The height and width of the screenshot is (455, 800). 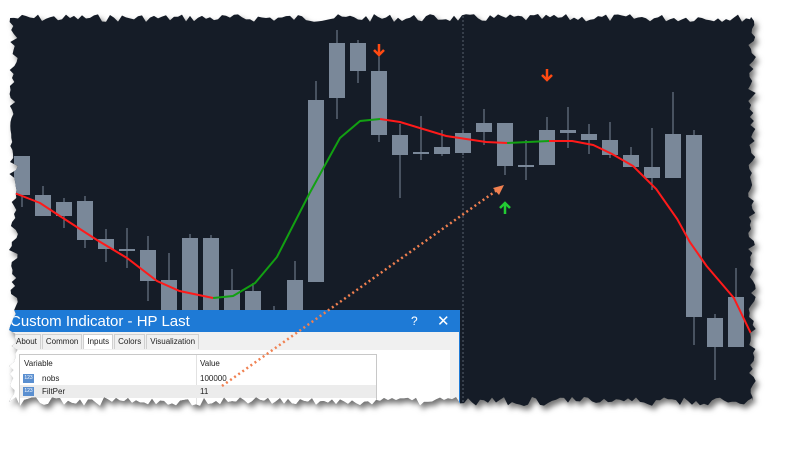 I want to click on close-button: ✕, so click(x=443, y=321).